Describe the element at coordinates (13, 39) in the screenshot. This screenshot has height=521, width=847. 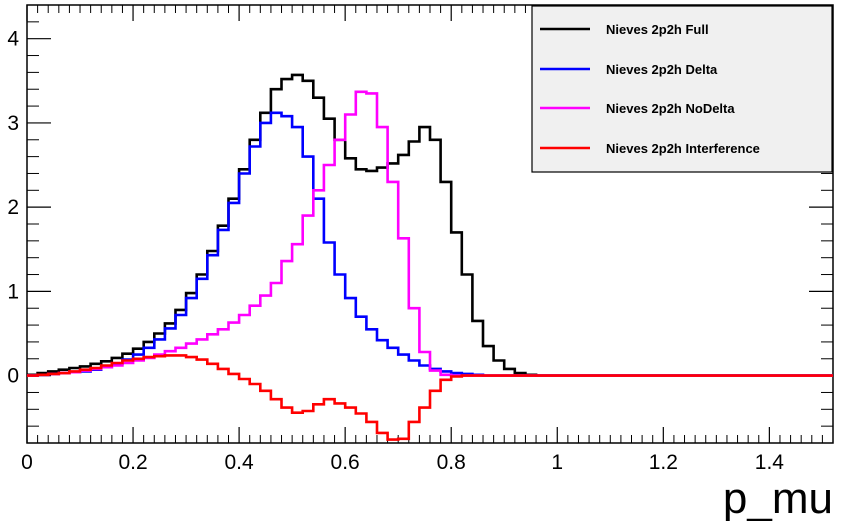
I see `y-tick-label: 4` at that location.